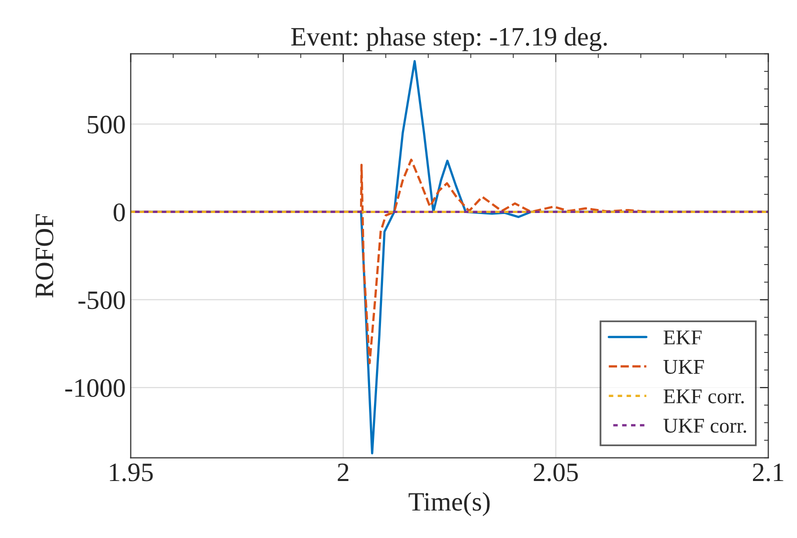 The image size is (797, 538). I want to click on chart-title: Event: phase step: -17.19 deg., so click(449, 39).